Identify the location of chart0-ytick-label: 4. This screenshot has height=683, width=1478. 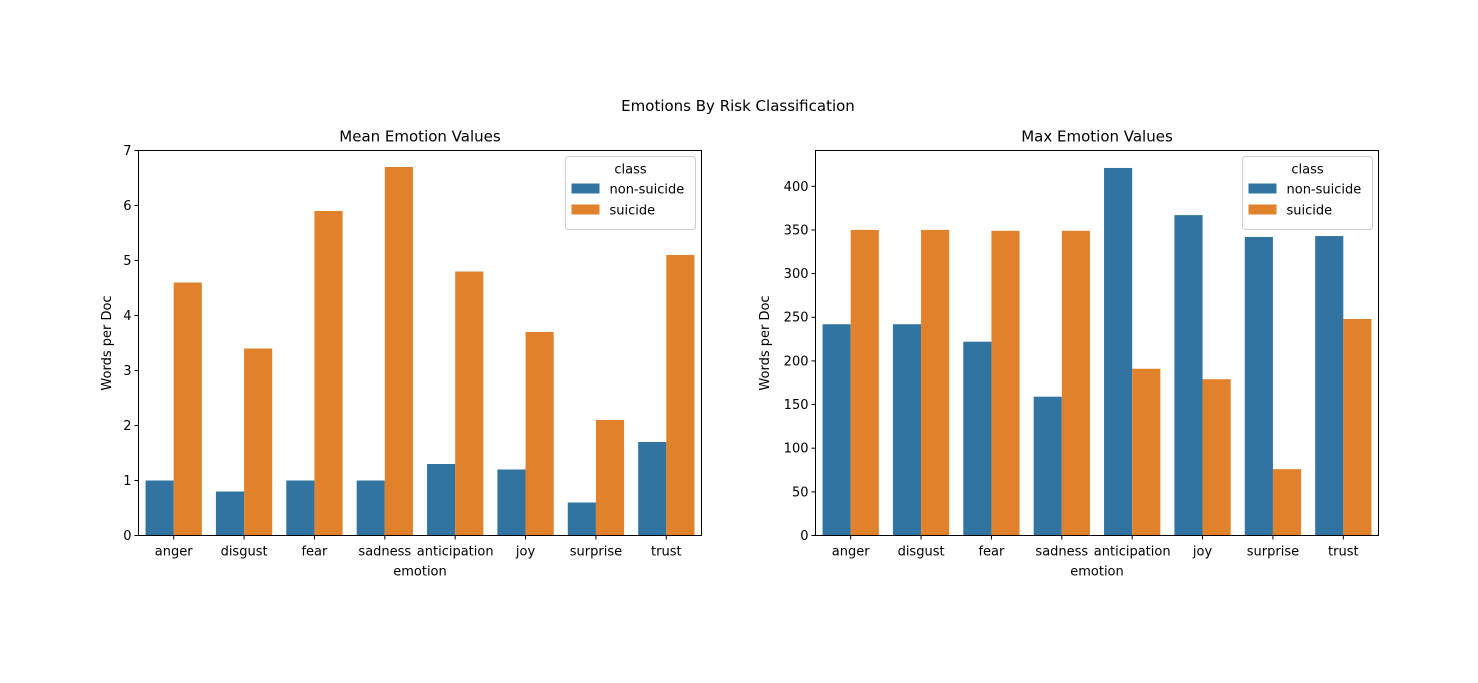
(127, 316).